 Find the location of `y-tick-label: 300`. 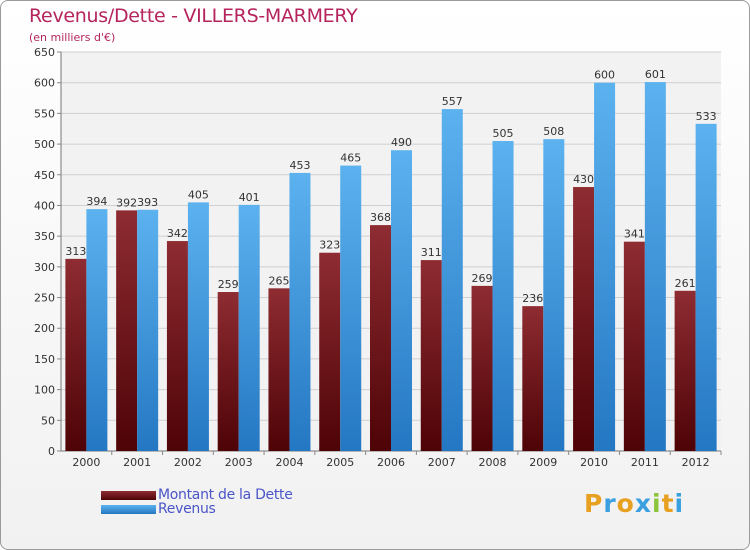

y-tick-label: 300 is located at coordinates (44, 267).